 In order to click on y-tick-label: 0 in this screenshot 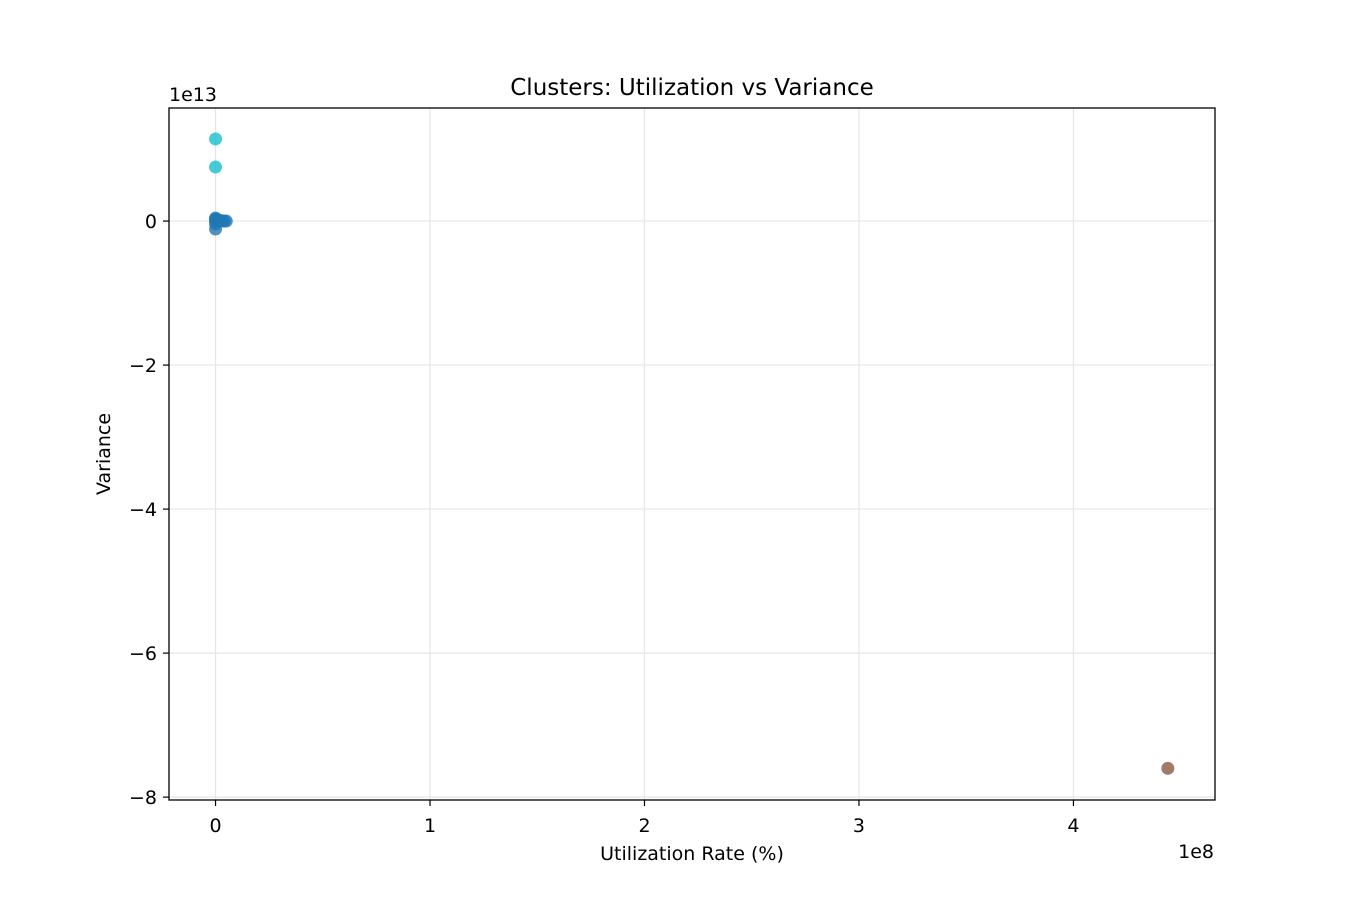, I will do `click(151, 222)`.